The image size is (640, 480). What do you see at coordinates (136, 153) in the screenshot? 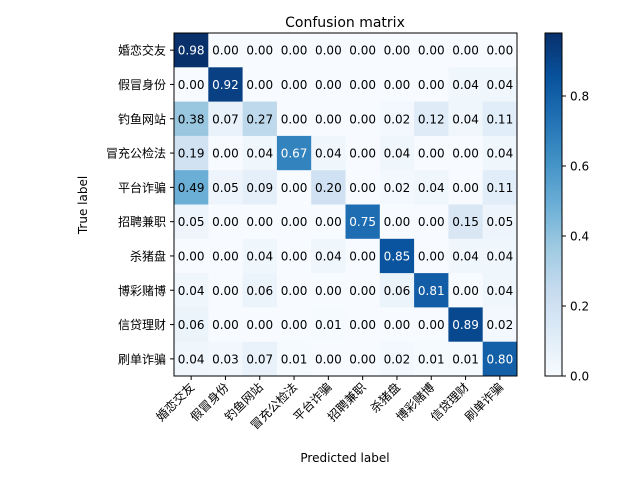
I see `y-tick-label: 冒充公检法` at bounding box center [136, 153].